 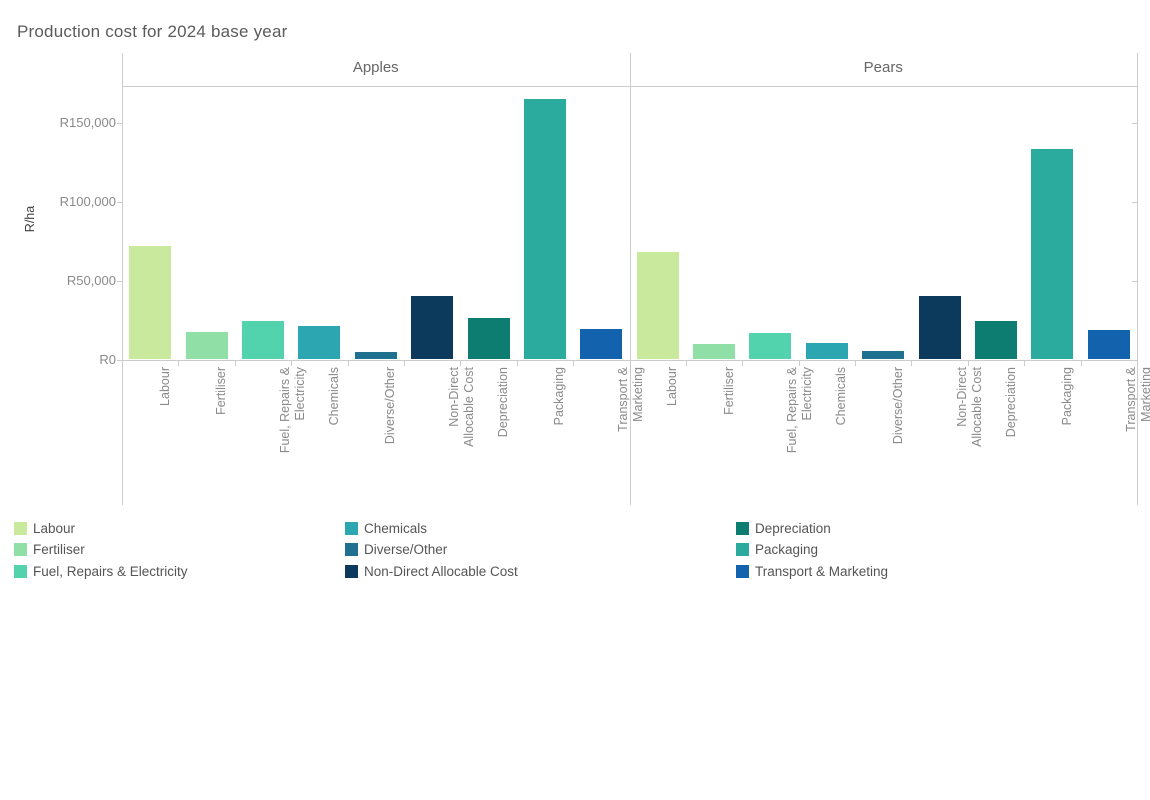 What do you see at coordinates (107, 359) in the screenshot?
I see `y-axis-tick-label: R0` at bounding box center [107, 359].